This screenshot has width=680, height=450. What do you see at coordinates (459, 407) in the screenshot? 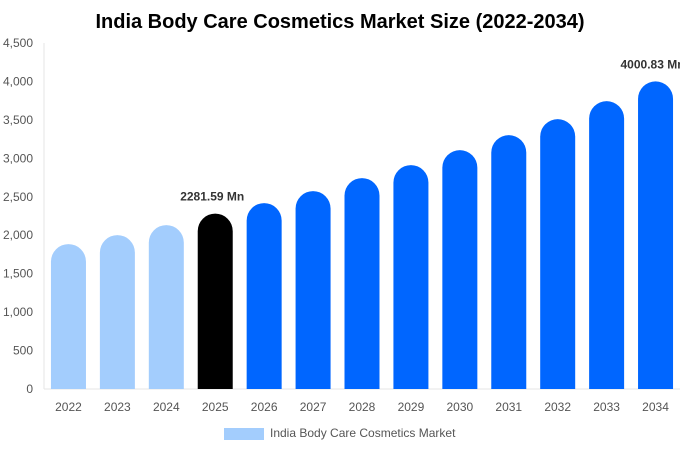
I see `x-tick-label: 2030` at bounding box center [459, 407].